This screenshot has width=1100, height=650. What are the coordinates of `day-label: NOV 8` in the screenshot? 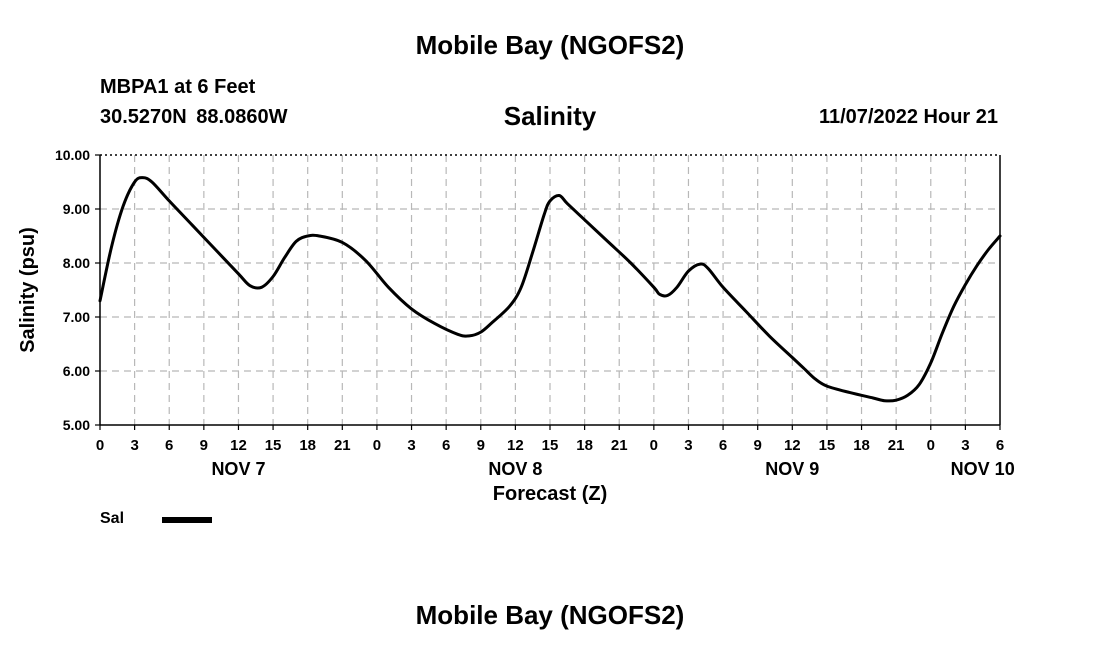 It's located at (515, 469).